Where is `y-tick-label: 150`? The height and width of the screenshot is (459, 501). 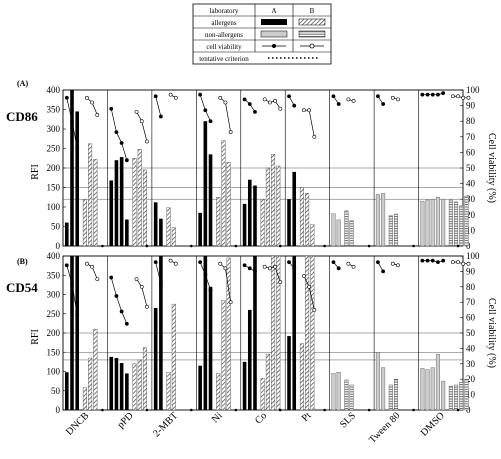
y-tick-label: 150 is located at coordinates (54, 352).